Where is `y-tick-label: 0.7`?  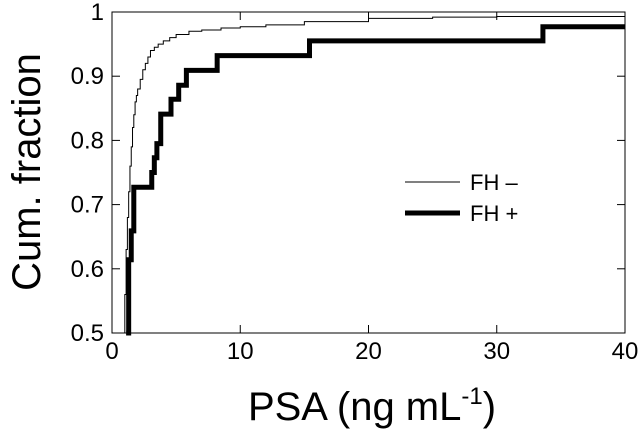
y-tick-label: 0.7 is located at coordinates (87, 205).